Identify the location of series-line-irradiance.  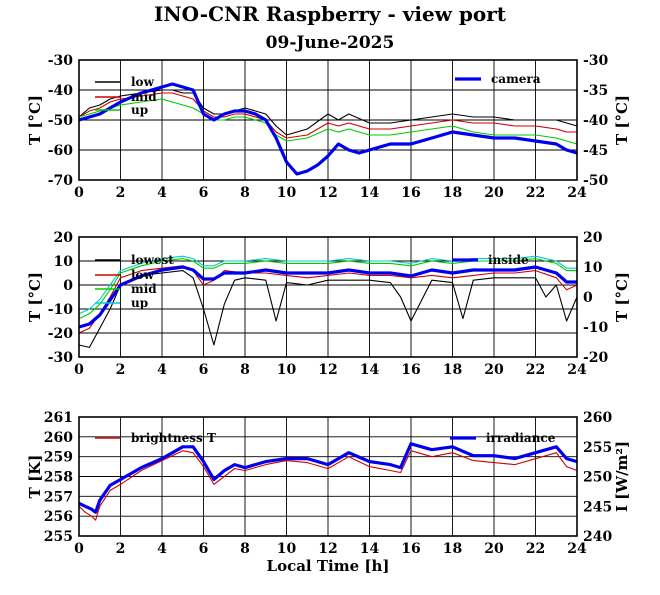
(328, 478).